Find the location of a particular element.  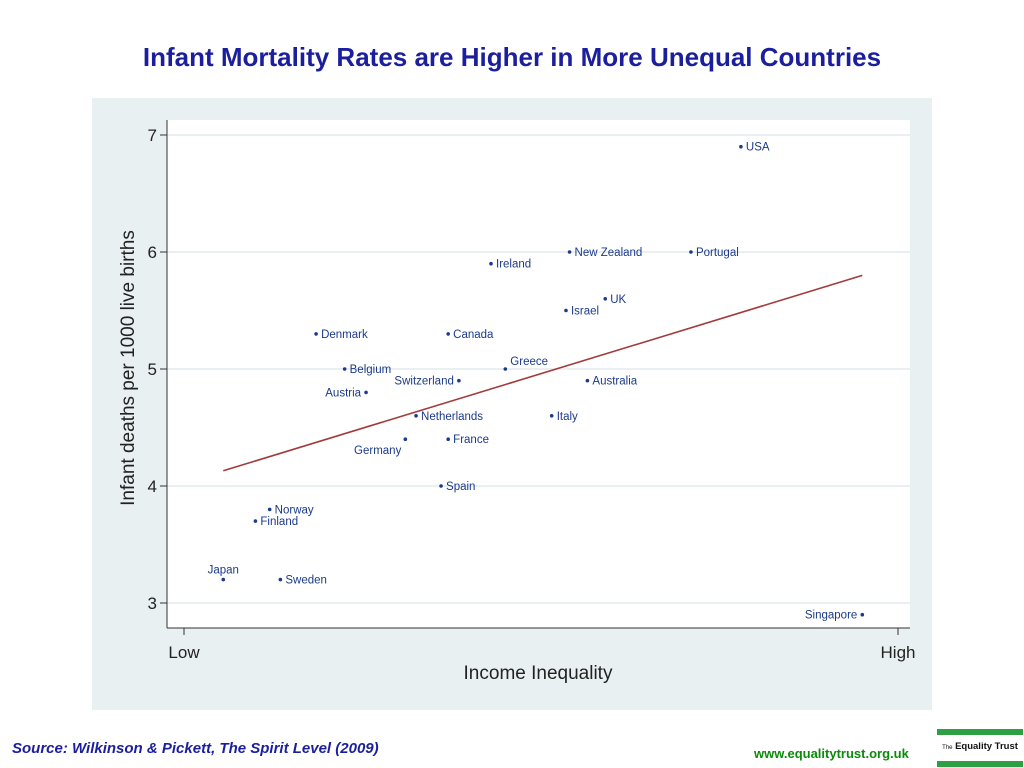

label-spain: Spain is located at coordinates (460, 487).